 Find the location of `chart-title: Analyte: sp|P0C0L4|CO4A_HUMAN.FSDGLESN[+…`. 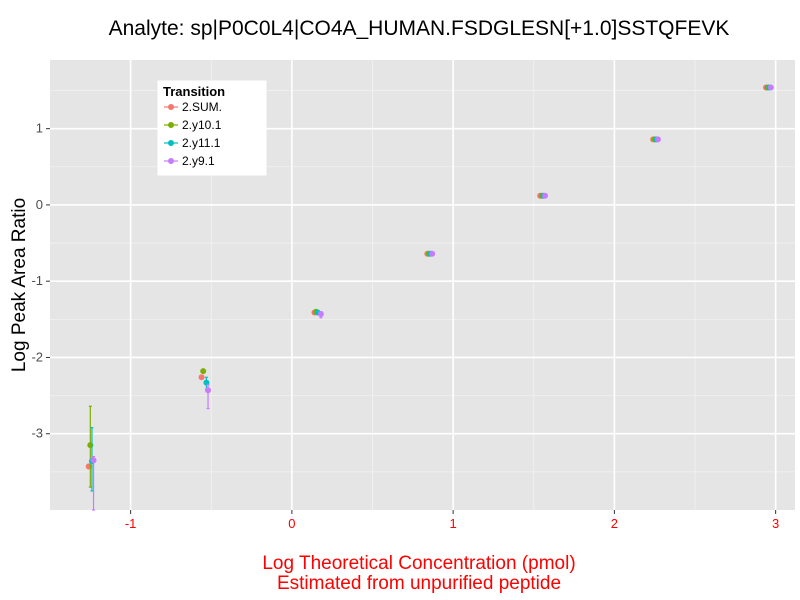

chart-title: Analyte: sp|P0C0L4|CO4A_HUMAN.FSDGLESN[+… is located at coordinates (419, 28).